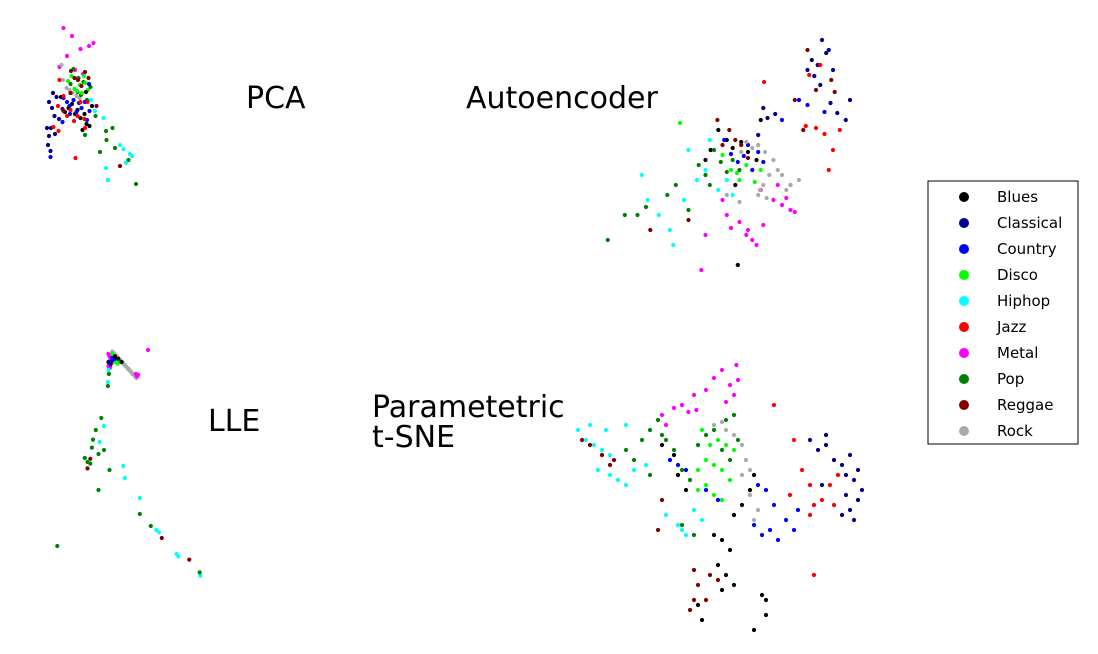 The height and width of the screenshot is (654, 1098). I want to click on legend-marker-blues, so click(964, 197).